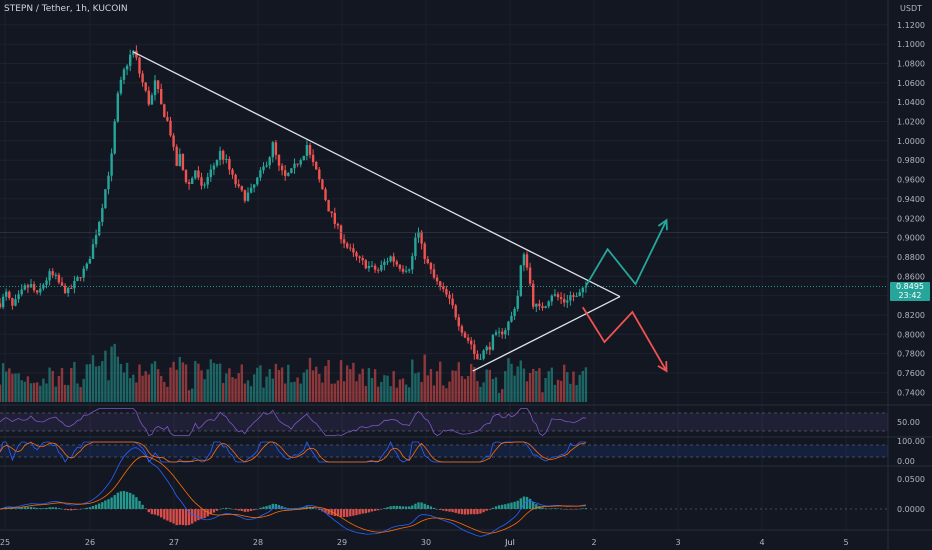  I want to click on price-tick-label: 0.9800, so click(911, 160).